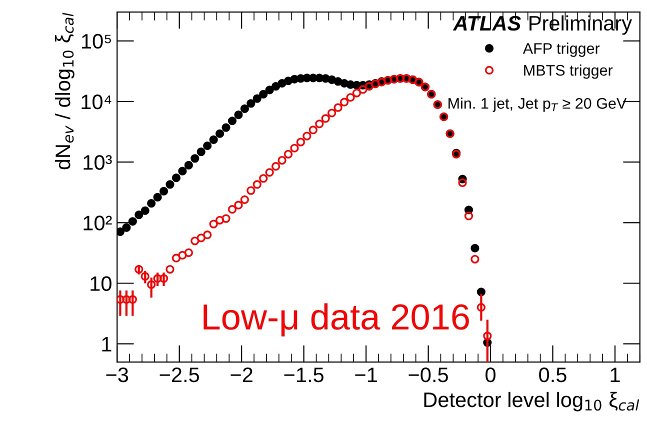 The image size is (647, 429). What do you see at coordinates (532, 402) in the screenshot?
I see `x-axis-title: Detector level log$_{10}$ ξ$_{cal}$` at bounding box center [532, 402].